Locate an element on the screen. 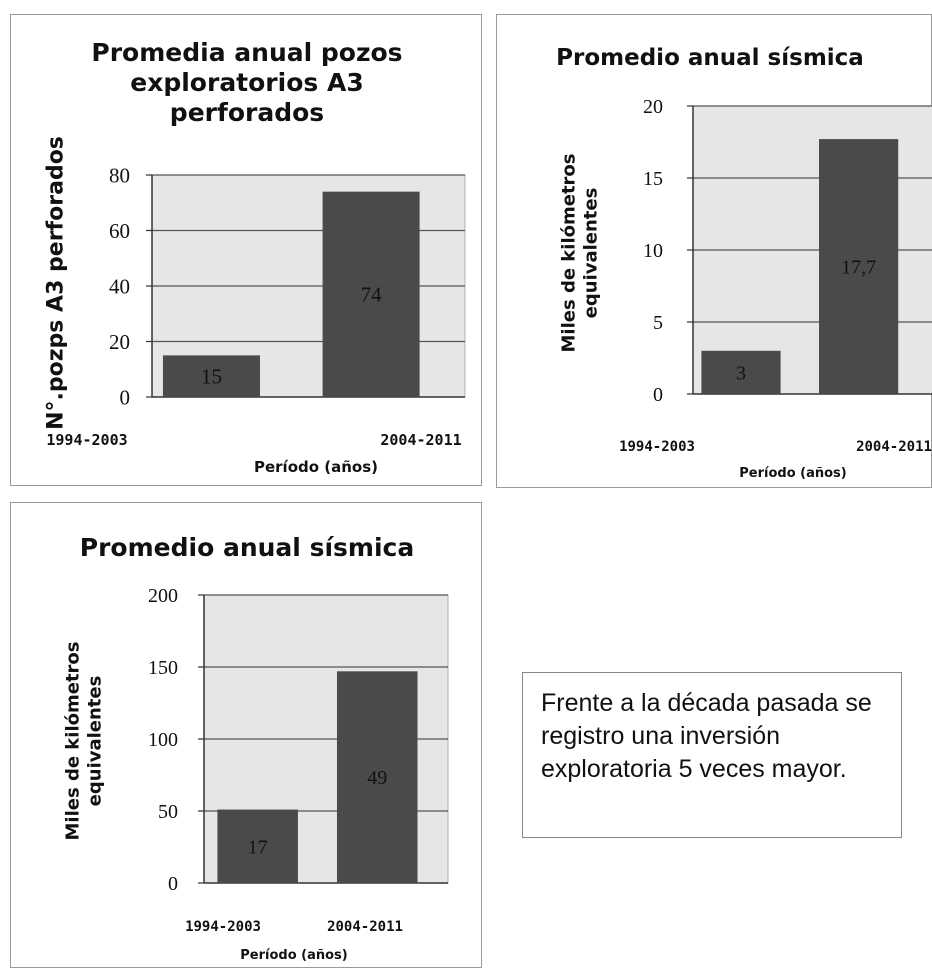 This screenshot has width=932, height=972. data-label: 15 is located at coordinates (211, 377).